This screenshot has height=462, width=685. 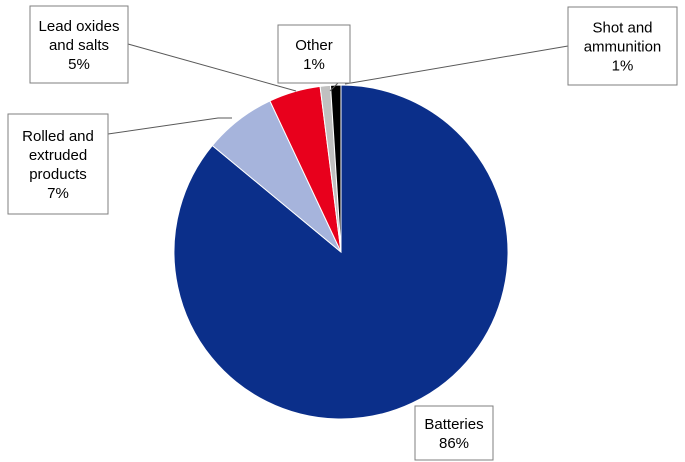 What do you see at coordinates (79, 64) in the screenshot?
I see `slice-value-label: 5%` at bounding box center [79, 64].